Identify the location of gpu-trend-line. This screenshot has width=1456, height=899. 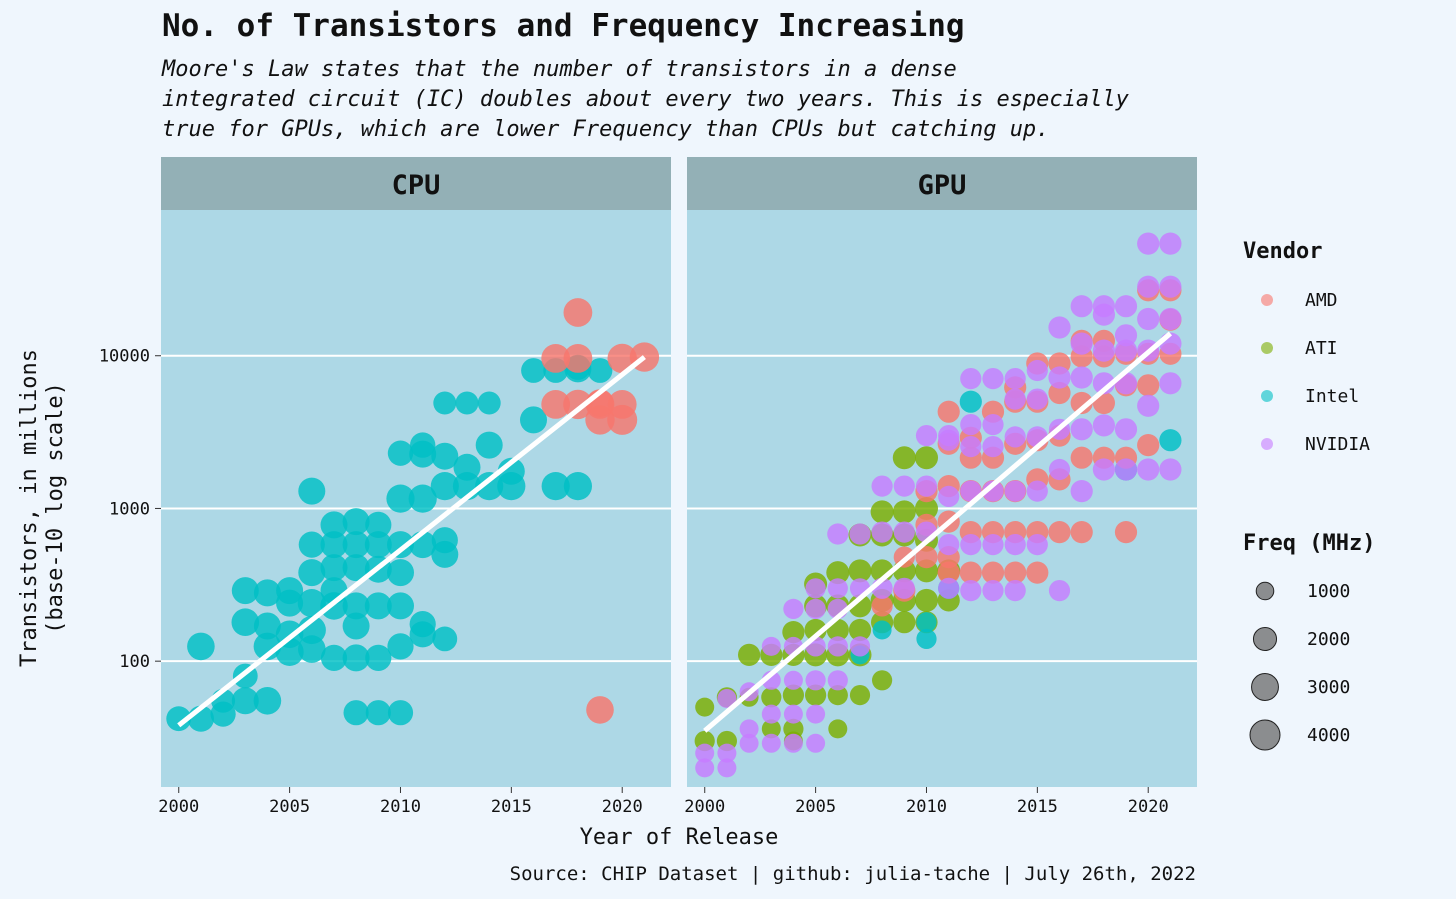
(938, 532).